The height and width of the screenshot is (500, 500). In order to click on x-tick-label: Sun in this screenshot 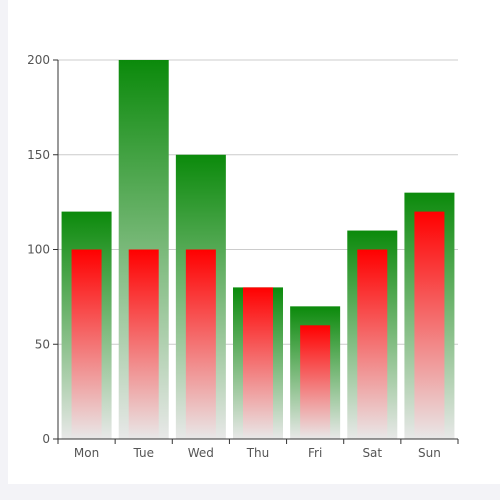, I will do `click(429, 453)`.